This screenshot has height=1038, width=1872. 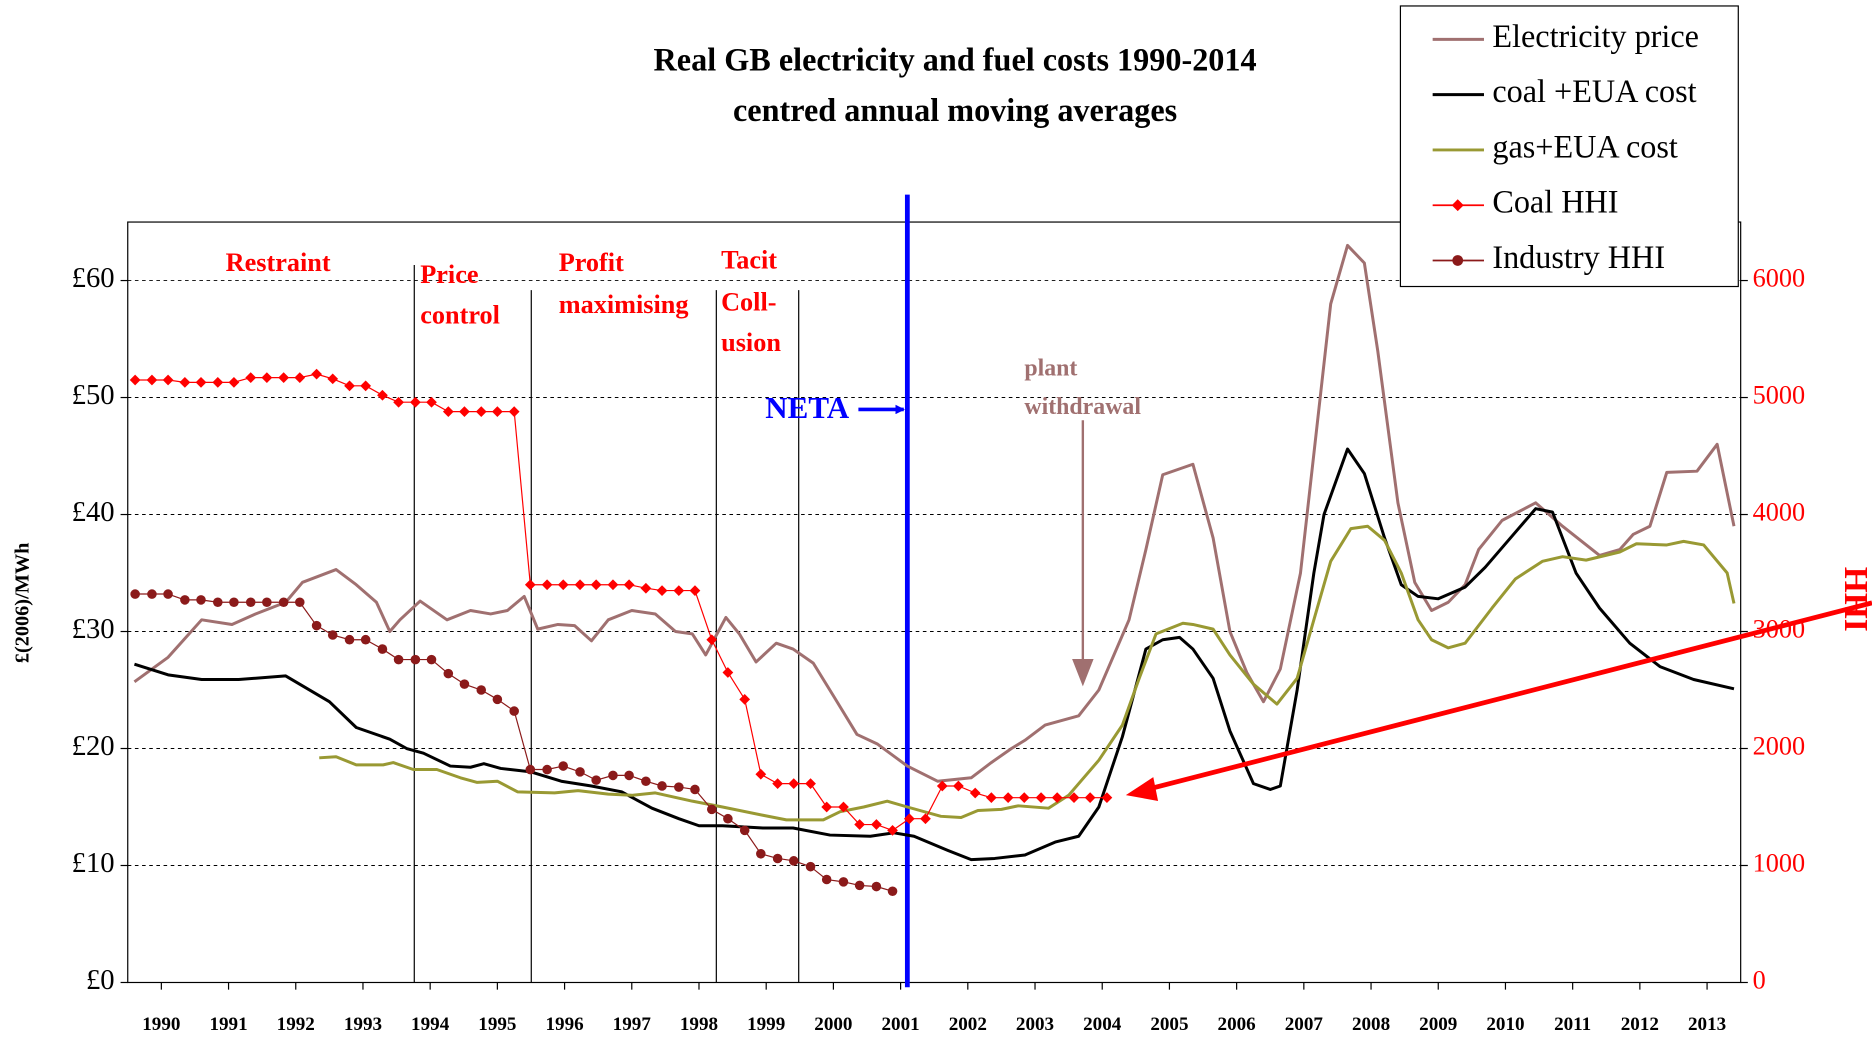 What do you see at coordinates (1779, 512) in the screenshot?
I see `y2-tick-label: 4000` at bounding box center [1779, 512].